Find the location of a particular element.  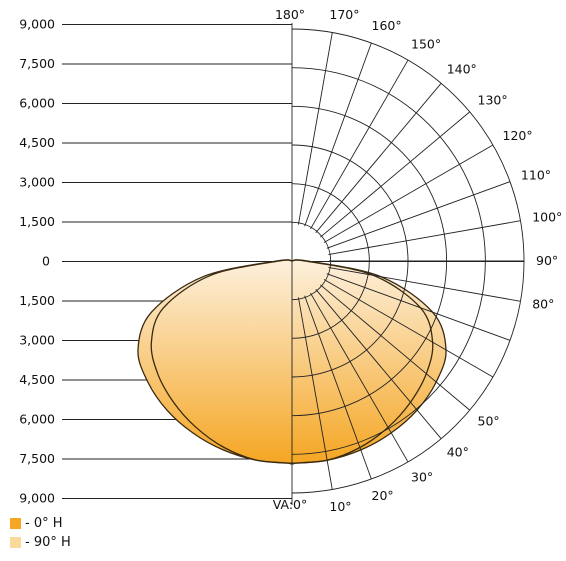

angle-label: 120° is located at coordinates (518, 135).